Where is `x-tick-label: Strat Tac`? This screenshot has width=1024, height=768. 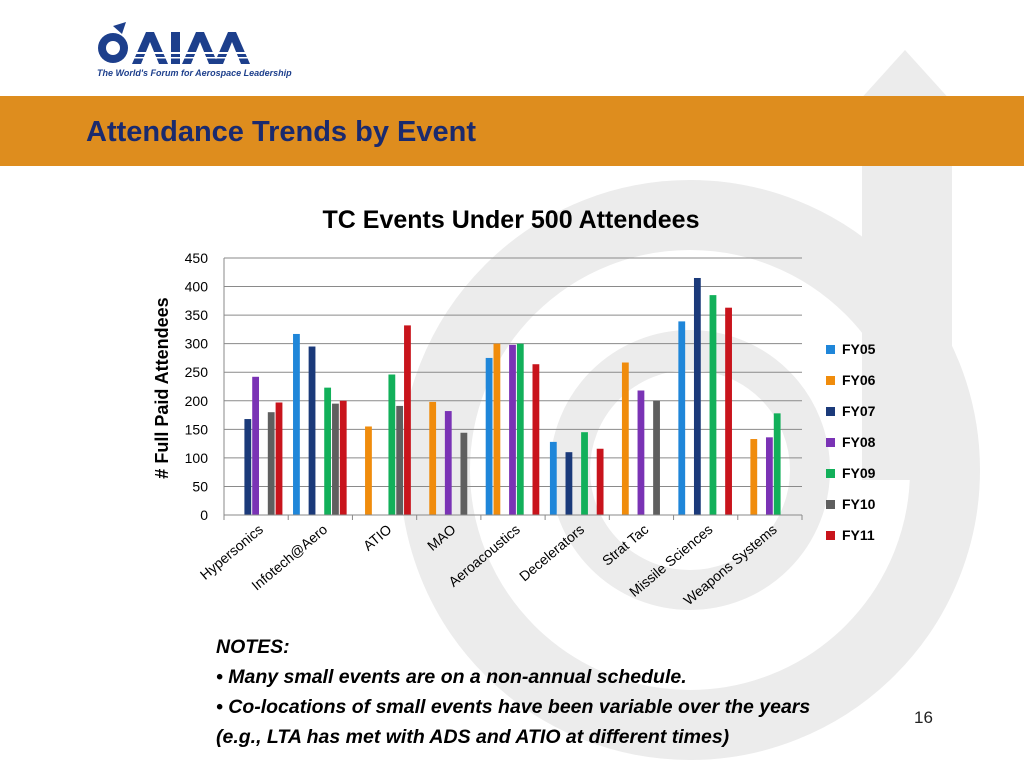 x-tick-label: Strat Tac is located at coordinates (625, 545).